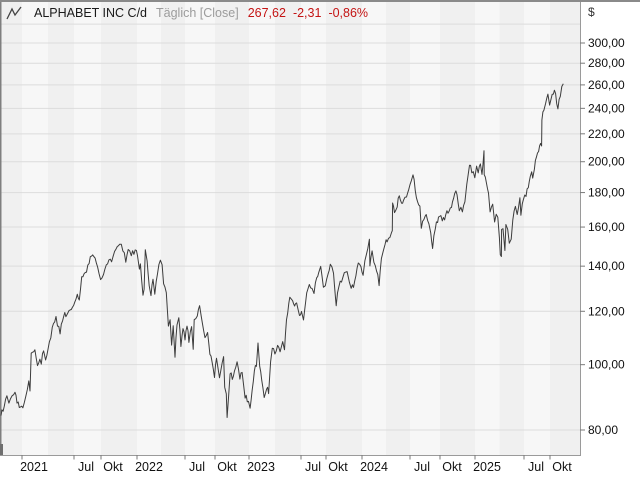  I want to click on x-tick-label: 2021, so click(34, 467).